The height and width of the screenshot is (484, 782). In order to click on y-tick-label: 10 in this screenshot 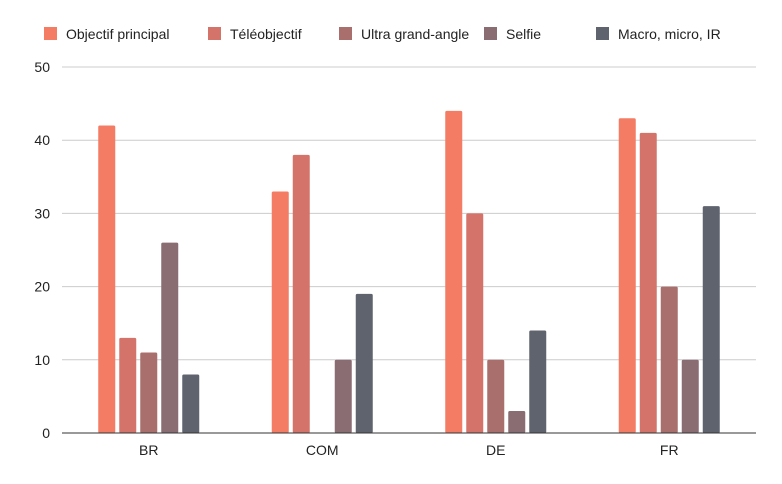, I will do `click(42, 360)`.